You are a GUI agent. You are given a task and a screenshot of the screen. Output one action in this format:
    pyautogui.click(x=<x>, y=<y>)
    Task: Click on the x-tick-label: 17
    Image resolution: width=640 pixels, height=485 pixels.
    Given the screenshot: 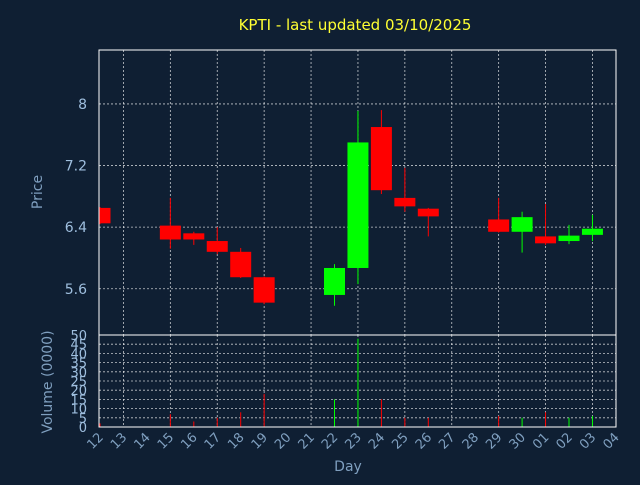 What is the action you would take?
    pyautogui.click(x=213, y=441)
    